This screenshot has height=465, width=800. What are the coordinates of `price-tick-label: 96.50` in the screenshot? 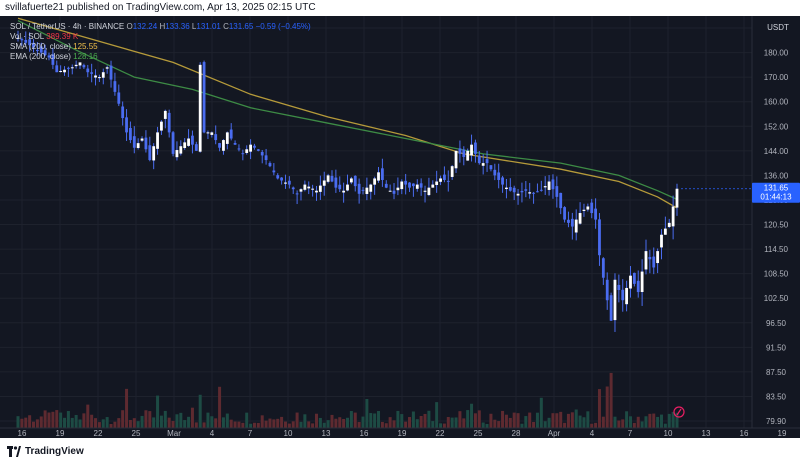 It's located at (776, 323).